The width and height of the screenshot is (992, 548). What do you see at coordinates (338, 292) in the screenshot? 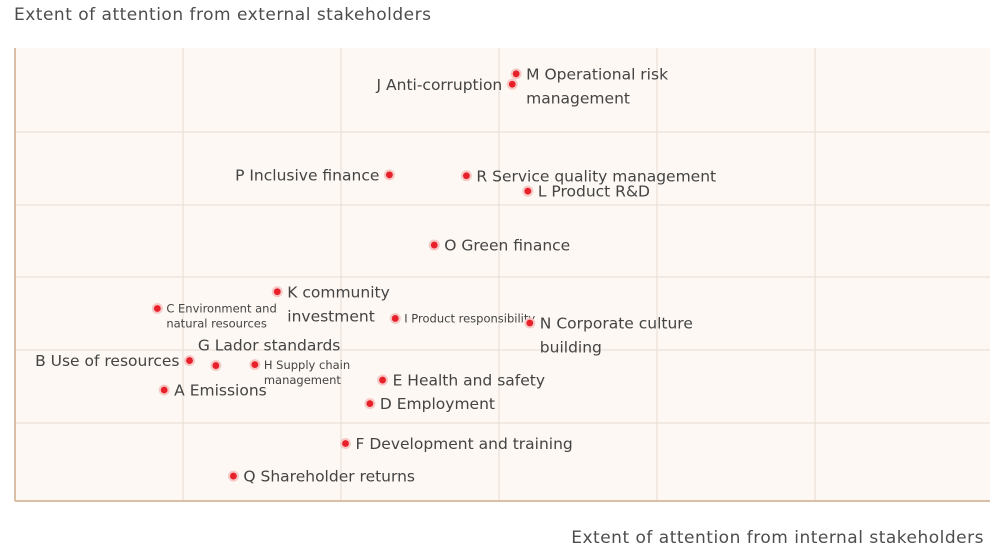
I see `point-label-line: K community` at bounding box center [338, 292].